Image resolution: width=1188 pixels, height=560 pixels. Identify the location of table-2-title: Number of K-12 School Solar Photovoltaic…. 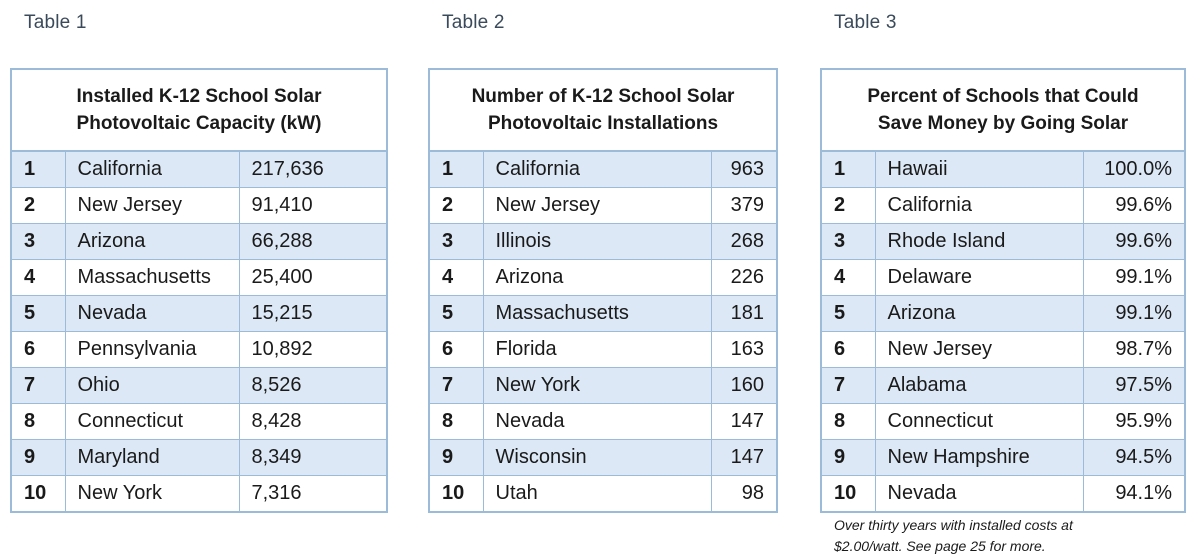
(603, 110).